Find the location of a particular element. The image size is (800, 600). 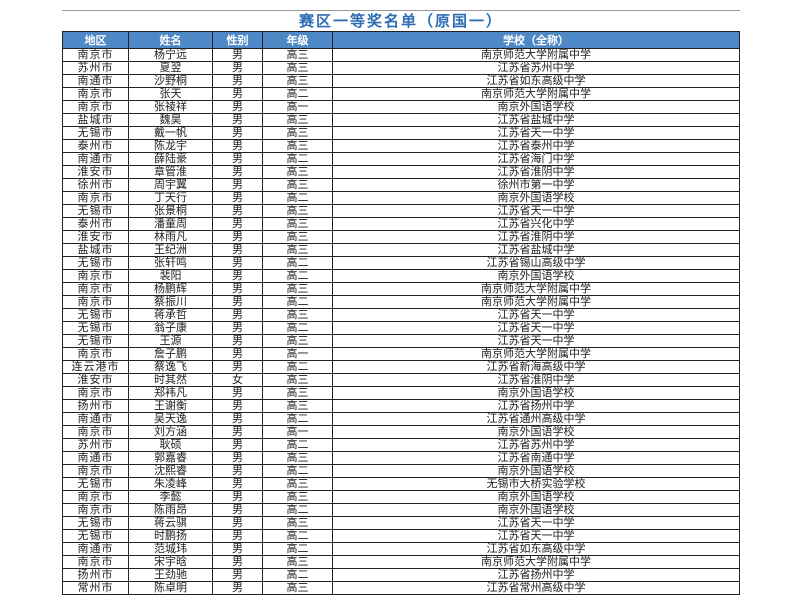

table-row: 南通市 吴天逸男高二 江苏省通州高级中学 is located at coordinates (401, 419).